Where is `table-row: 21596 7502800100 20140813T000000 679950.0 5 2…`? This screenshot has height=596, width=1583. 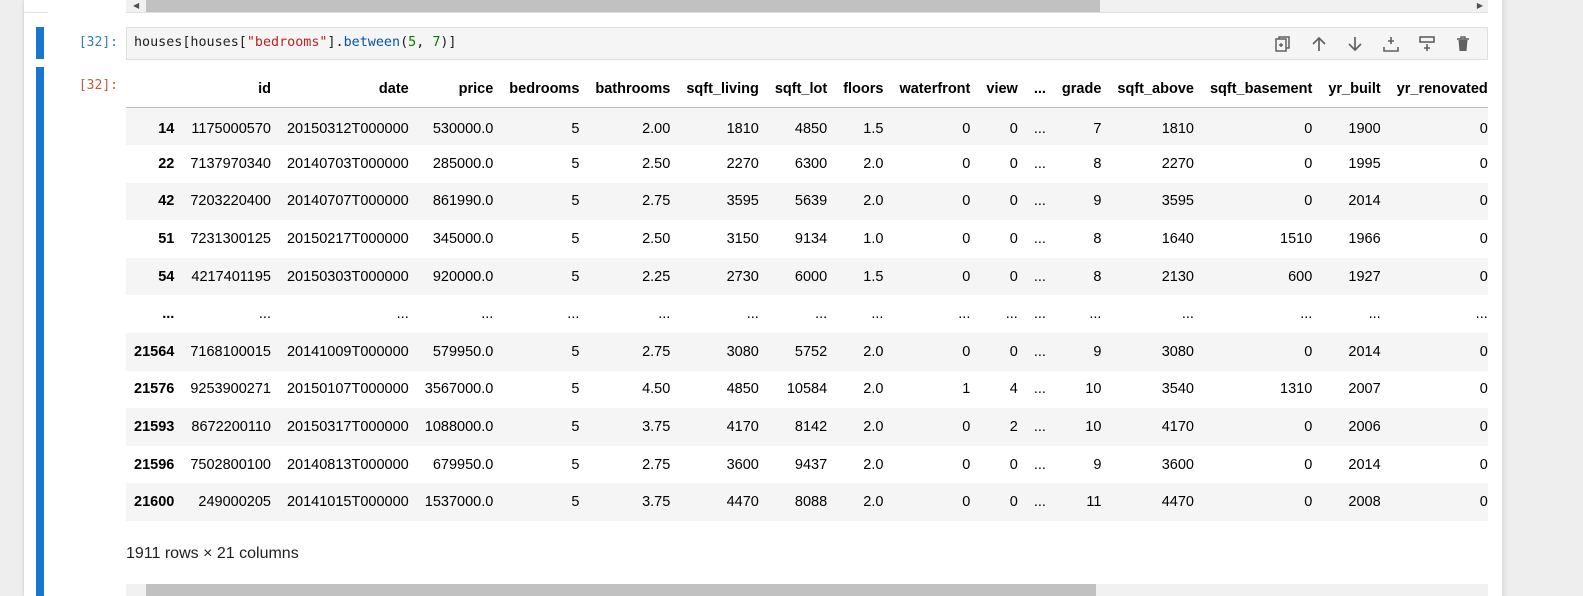 table-row: 21596 7502800100 20140813T000000 679950.0 5 2… is located at coordinates (807, 464).